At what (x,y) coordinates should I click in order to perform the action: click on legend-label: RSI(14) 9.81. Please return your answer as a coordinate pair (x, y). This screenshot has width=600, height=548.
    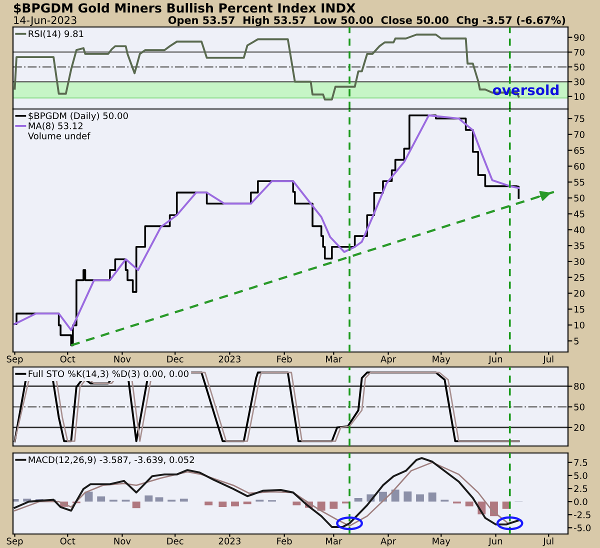
    Looking at the image, I should click on (56, 34).